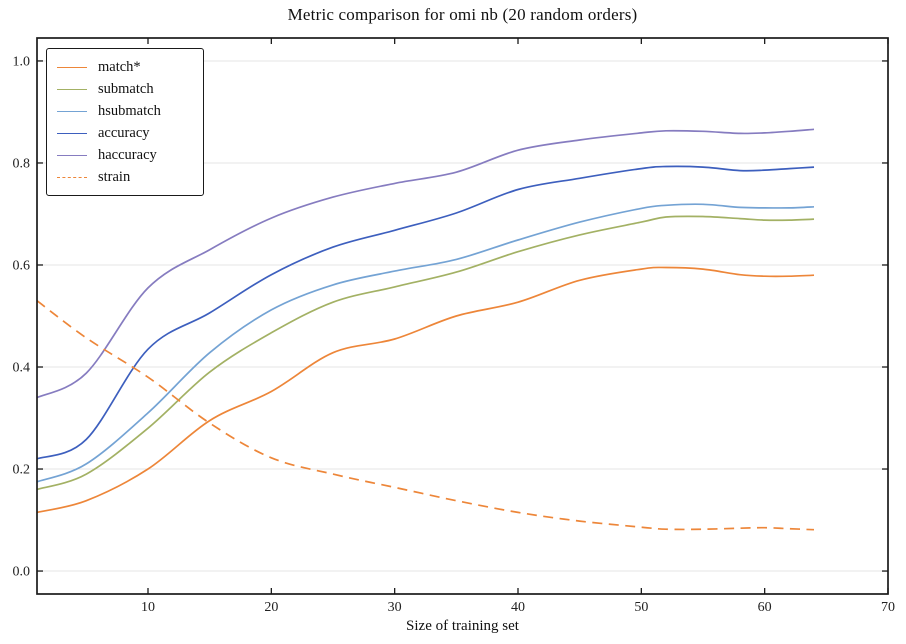 The image size is (906, 644). What do you see at coordinates (114, 176) in the screenshot?
I see `legend-label: strain` at bounding box center [114, 176].